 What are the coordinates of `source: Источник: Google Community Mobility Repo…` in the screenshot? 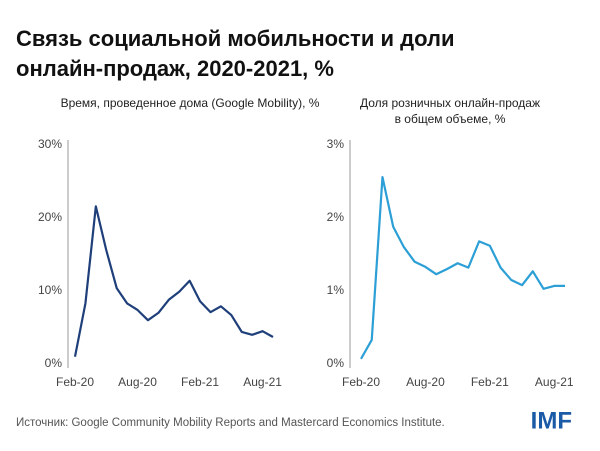 It's located at (230, 423).